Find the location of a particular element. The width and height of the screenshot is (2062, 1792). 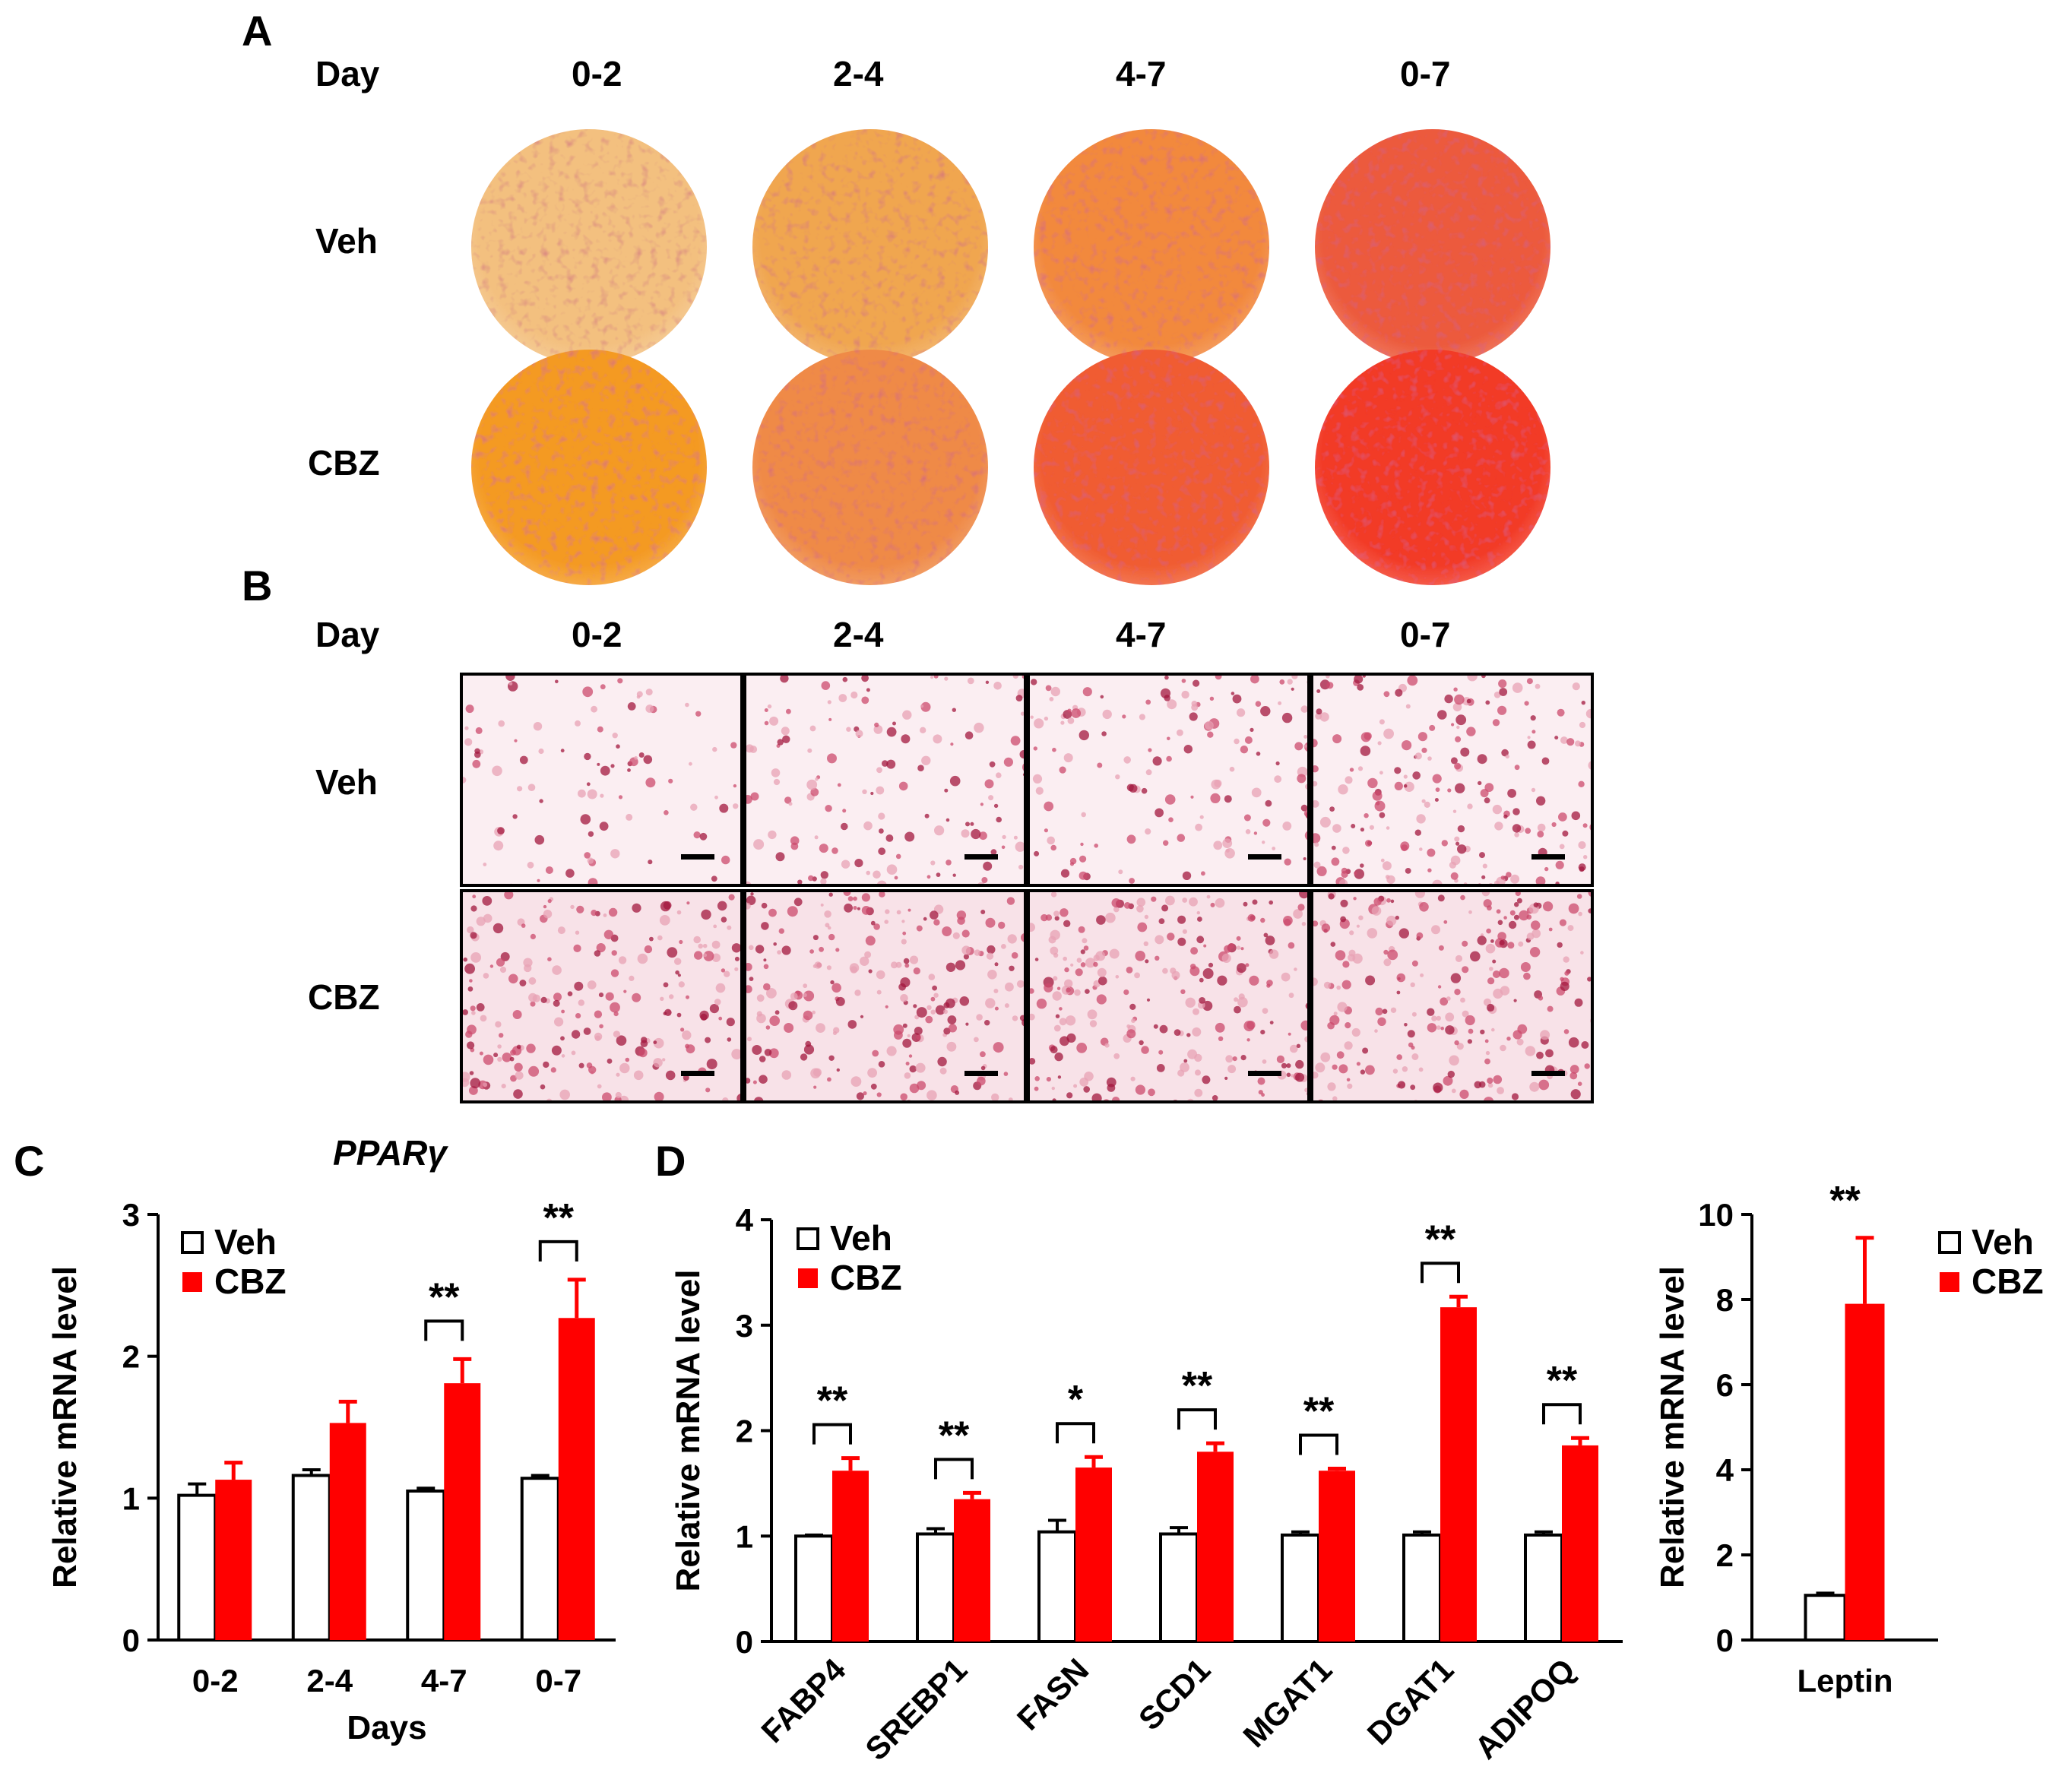

category-label-Leptin: Leptin is located at coordinates (1845, 1681).